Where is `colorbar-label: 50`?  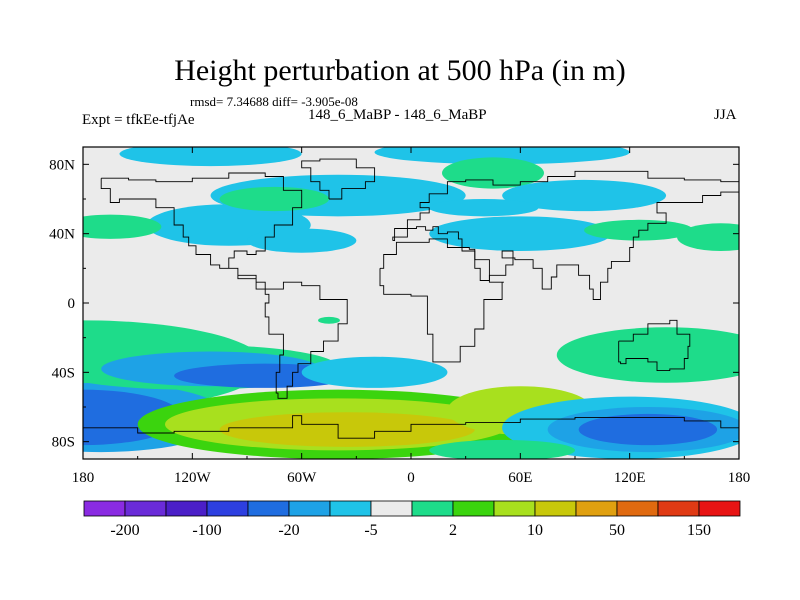 colorbar-label: 50 is located at coordinates (617, 530).